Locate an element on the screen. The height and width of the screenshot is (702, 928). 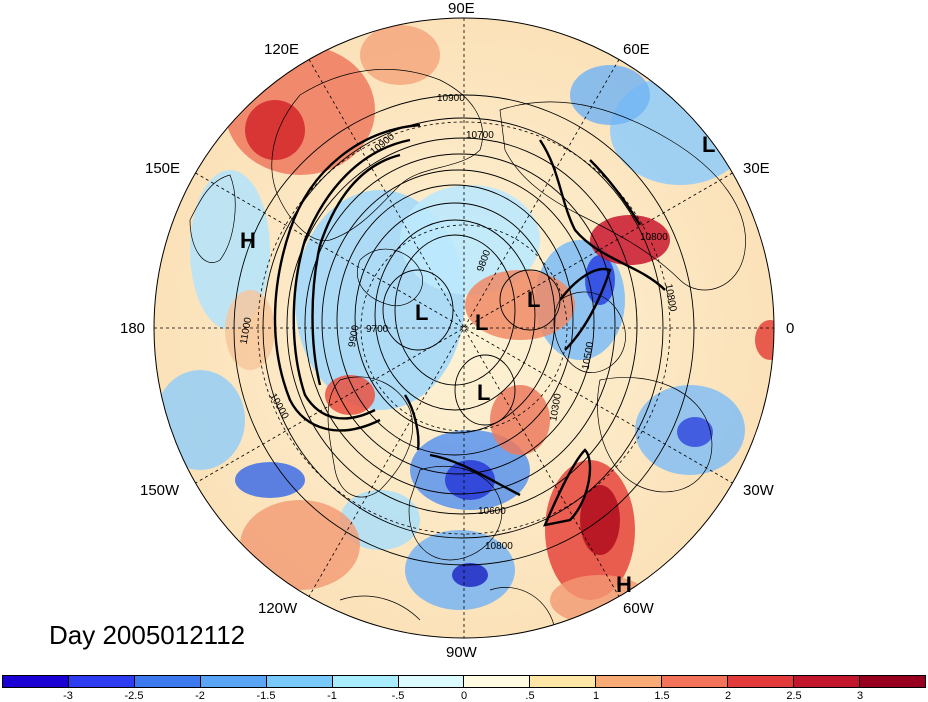
lon-label-150w: 150W is located at coordinates (160, 490).